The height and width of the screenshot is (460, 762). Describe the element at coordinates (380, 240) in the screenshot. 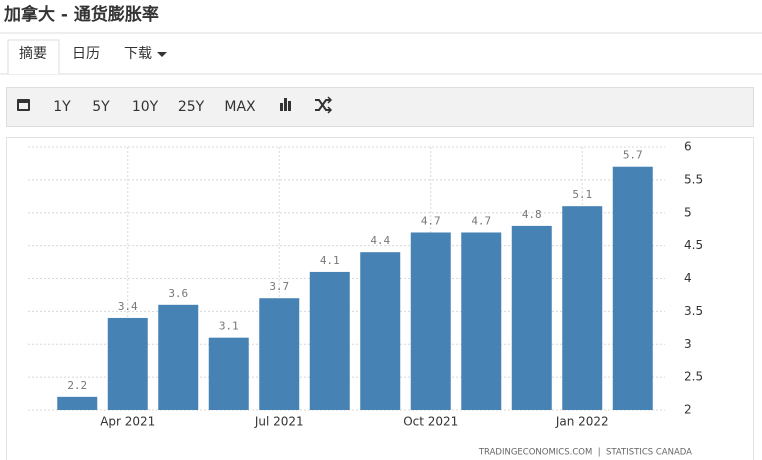

I see `value-label: 4.4` at that location.